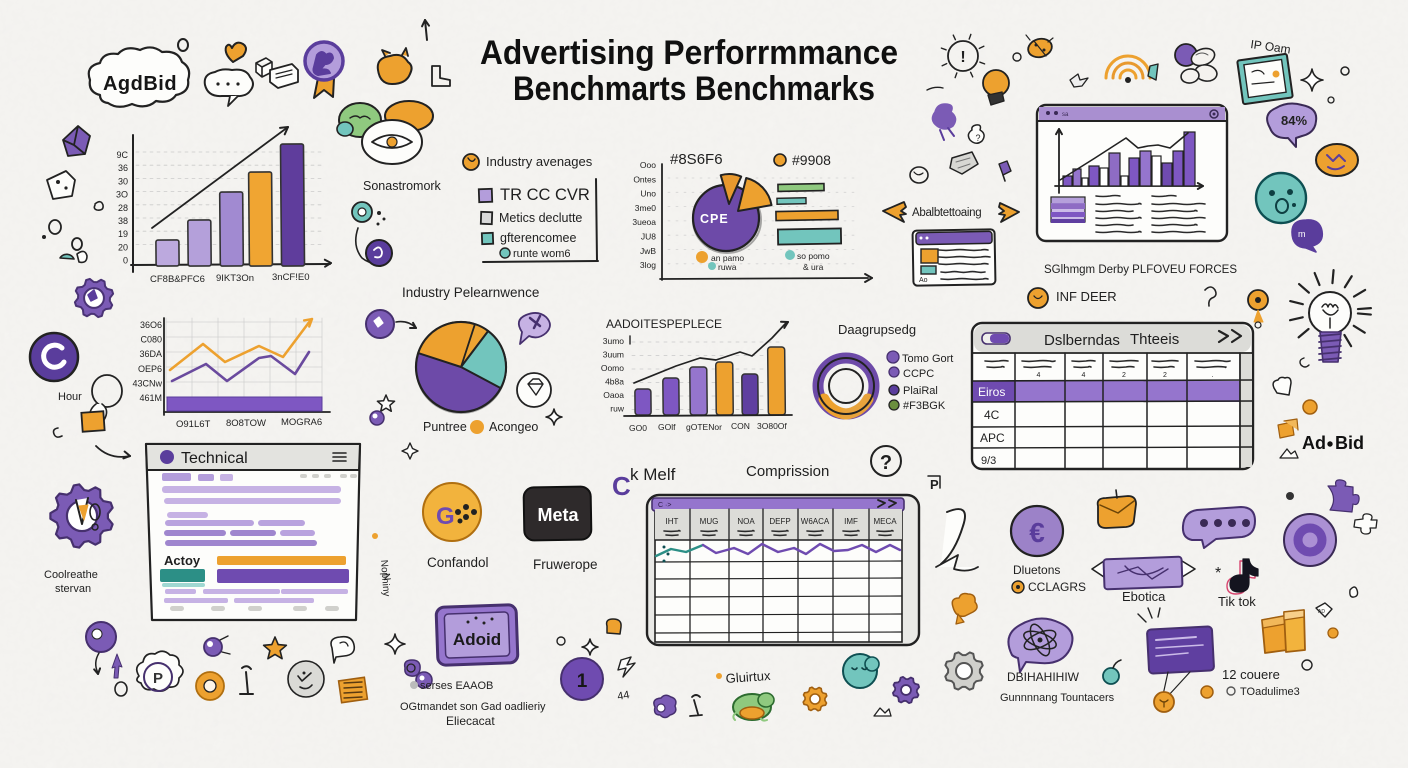  What do you see at coordinates (648, 165) in the screenshot?
I see `svg-text: Ooo` at bounding box center [648, 165].